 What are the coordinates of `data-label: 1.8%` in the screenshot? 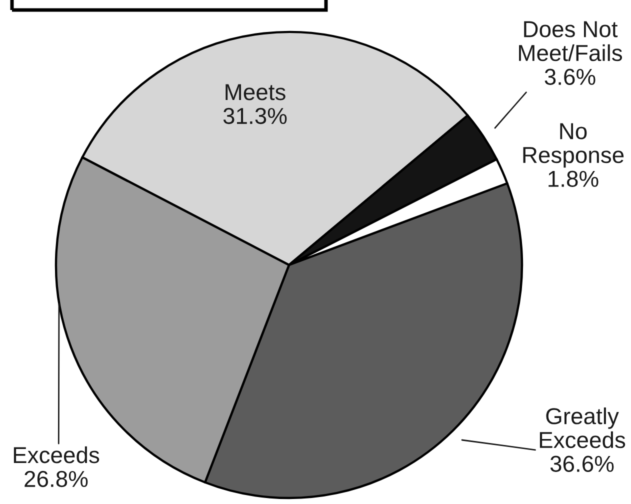 It's located at (573, 179).